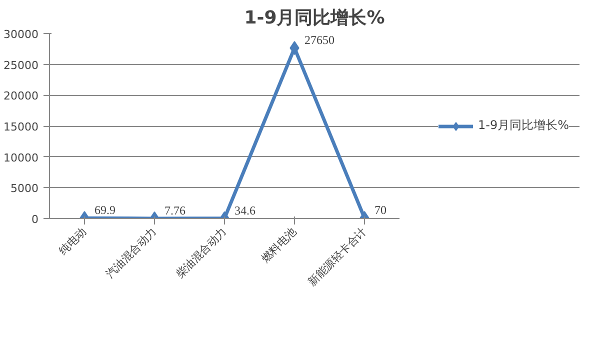  What do you see at coordinates (21, 34) in the screenshot?
I see `y-tick-label: 30000` at bounding box center [21, 34].